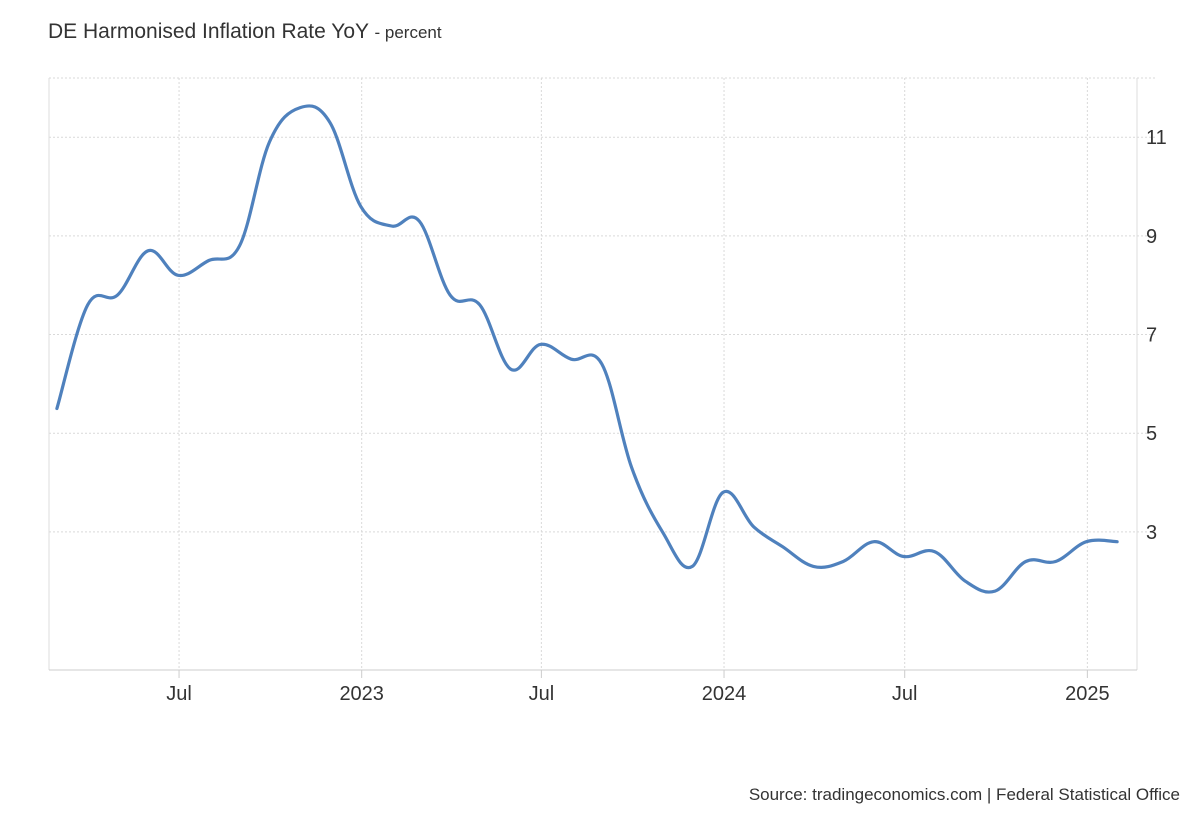  I want to click on y-tick-label: 11, so click(1156, 138).